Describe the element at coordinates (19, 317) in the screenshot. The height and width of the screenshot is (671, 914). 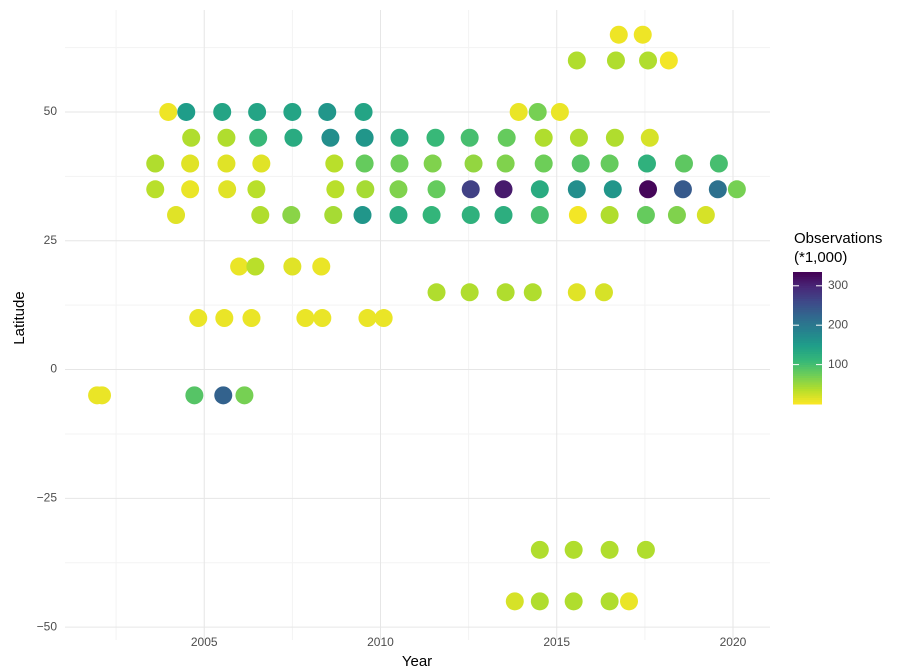
I see `y-axis-title: Latitude` at that location.